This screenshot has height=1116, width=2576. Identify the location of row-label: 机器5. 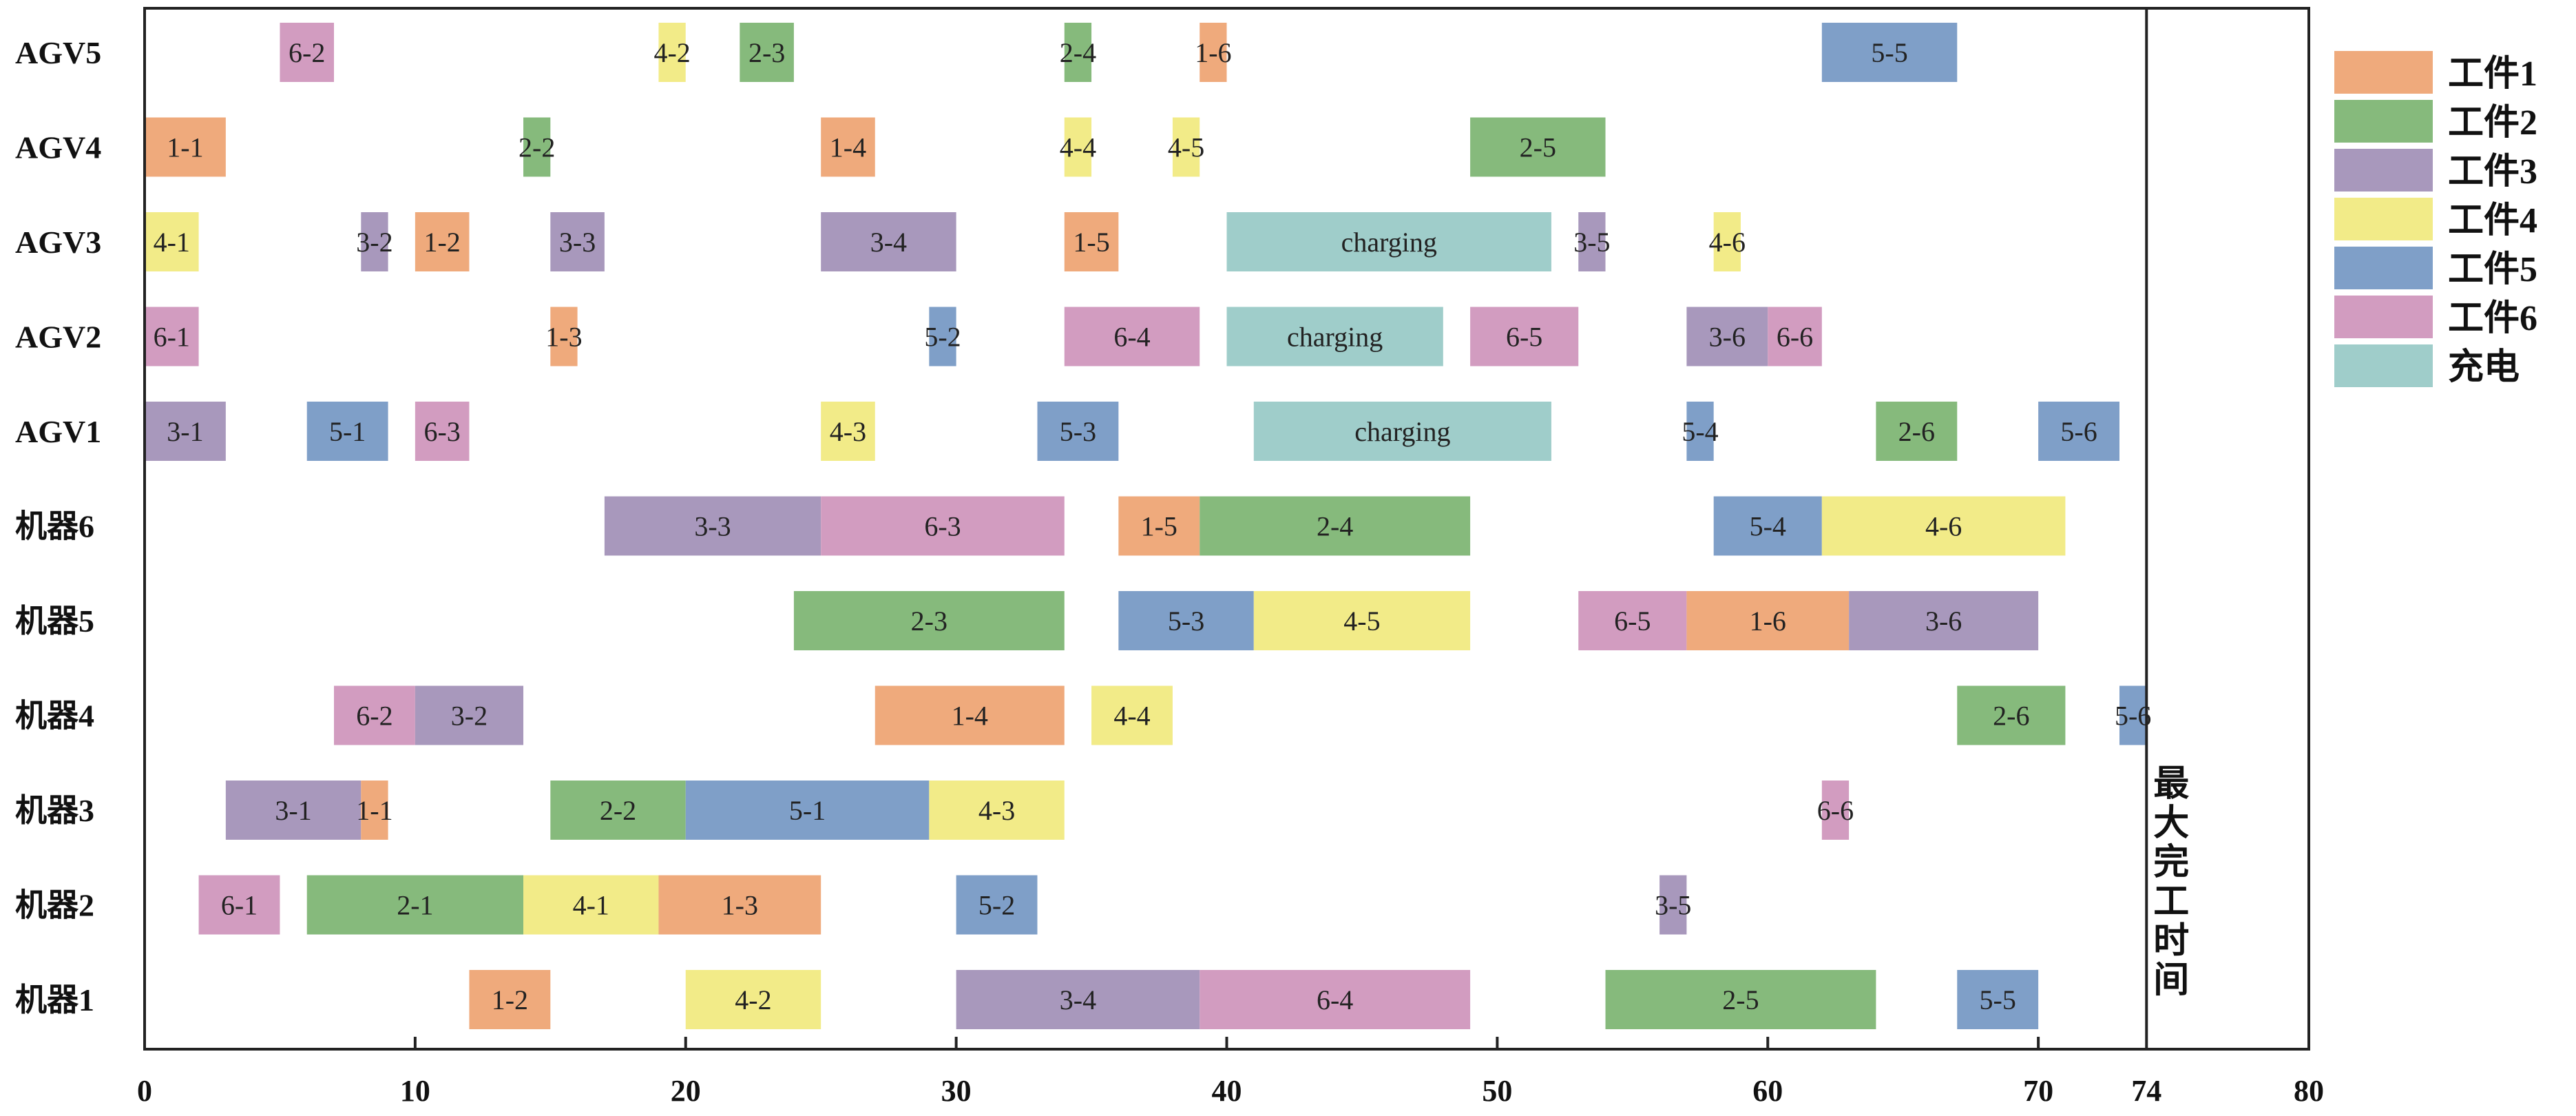
(54, 621).